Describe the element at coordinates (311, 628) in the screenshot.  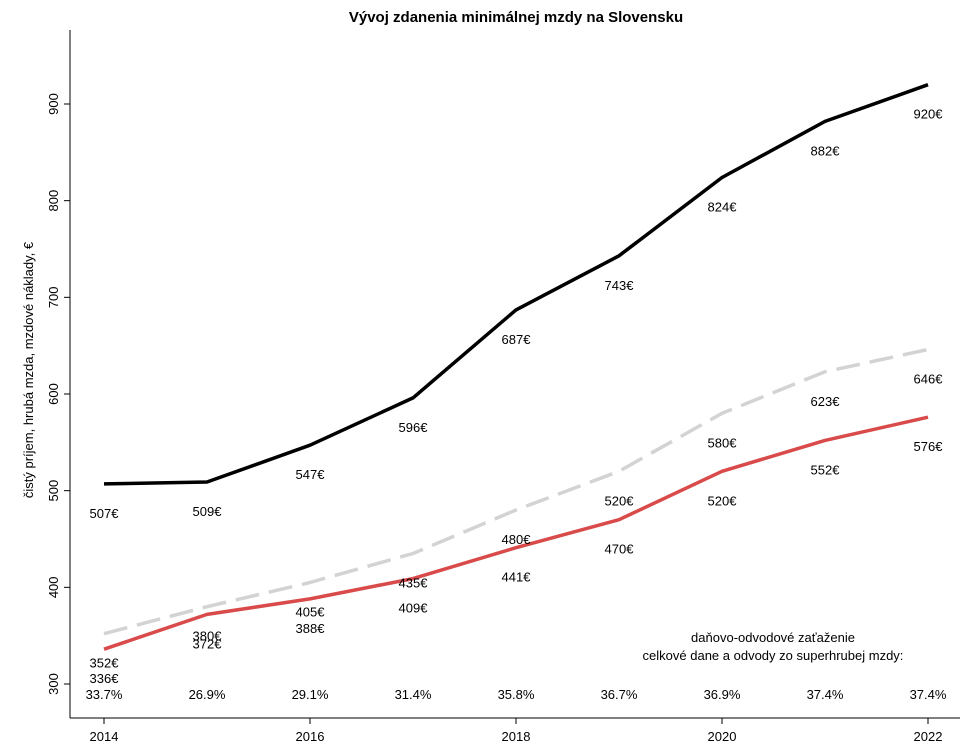
I see `data-label: 388€` at that location.